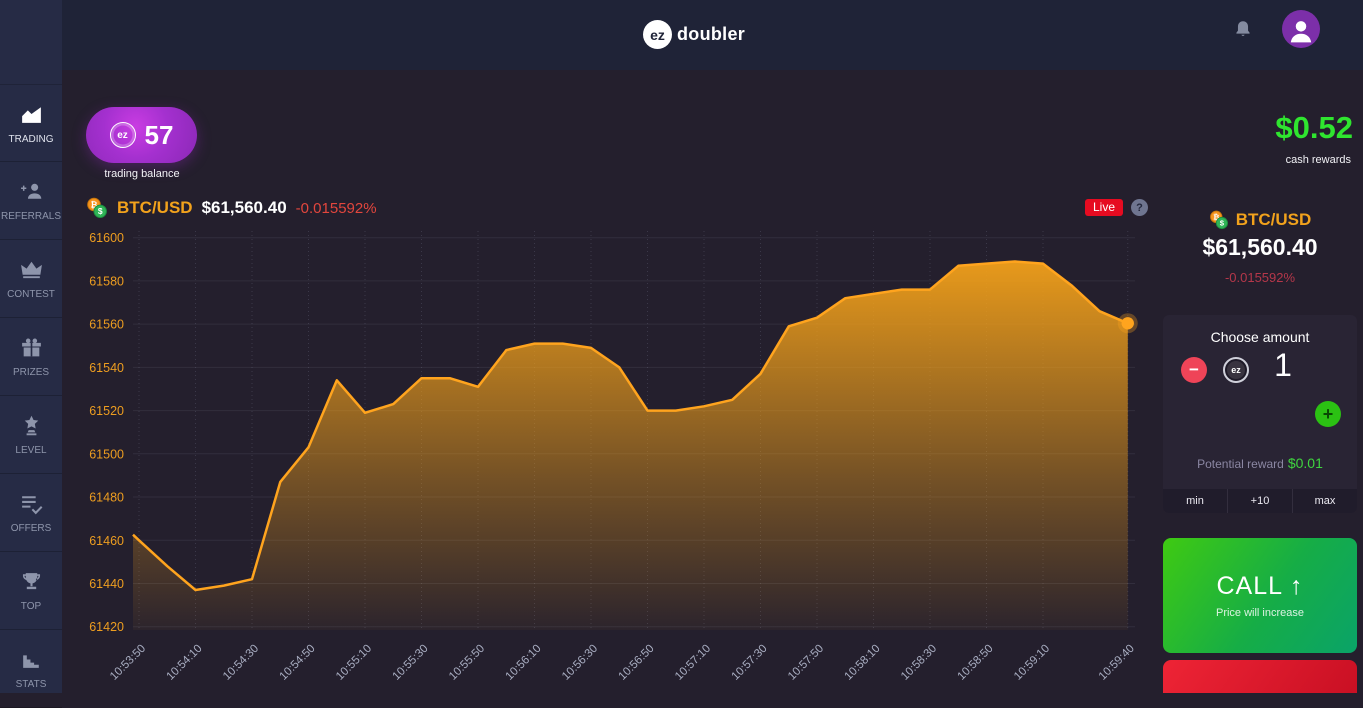 This screenshot has height=708, width=1363. What do you see at coordinates (1318, 160) in the screenshot?
I see `cash-rewards-label: cash rewards` at bounding box center [1318, 160].